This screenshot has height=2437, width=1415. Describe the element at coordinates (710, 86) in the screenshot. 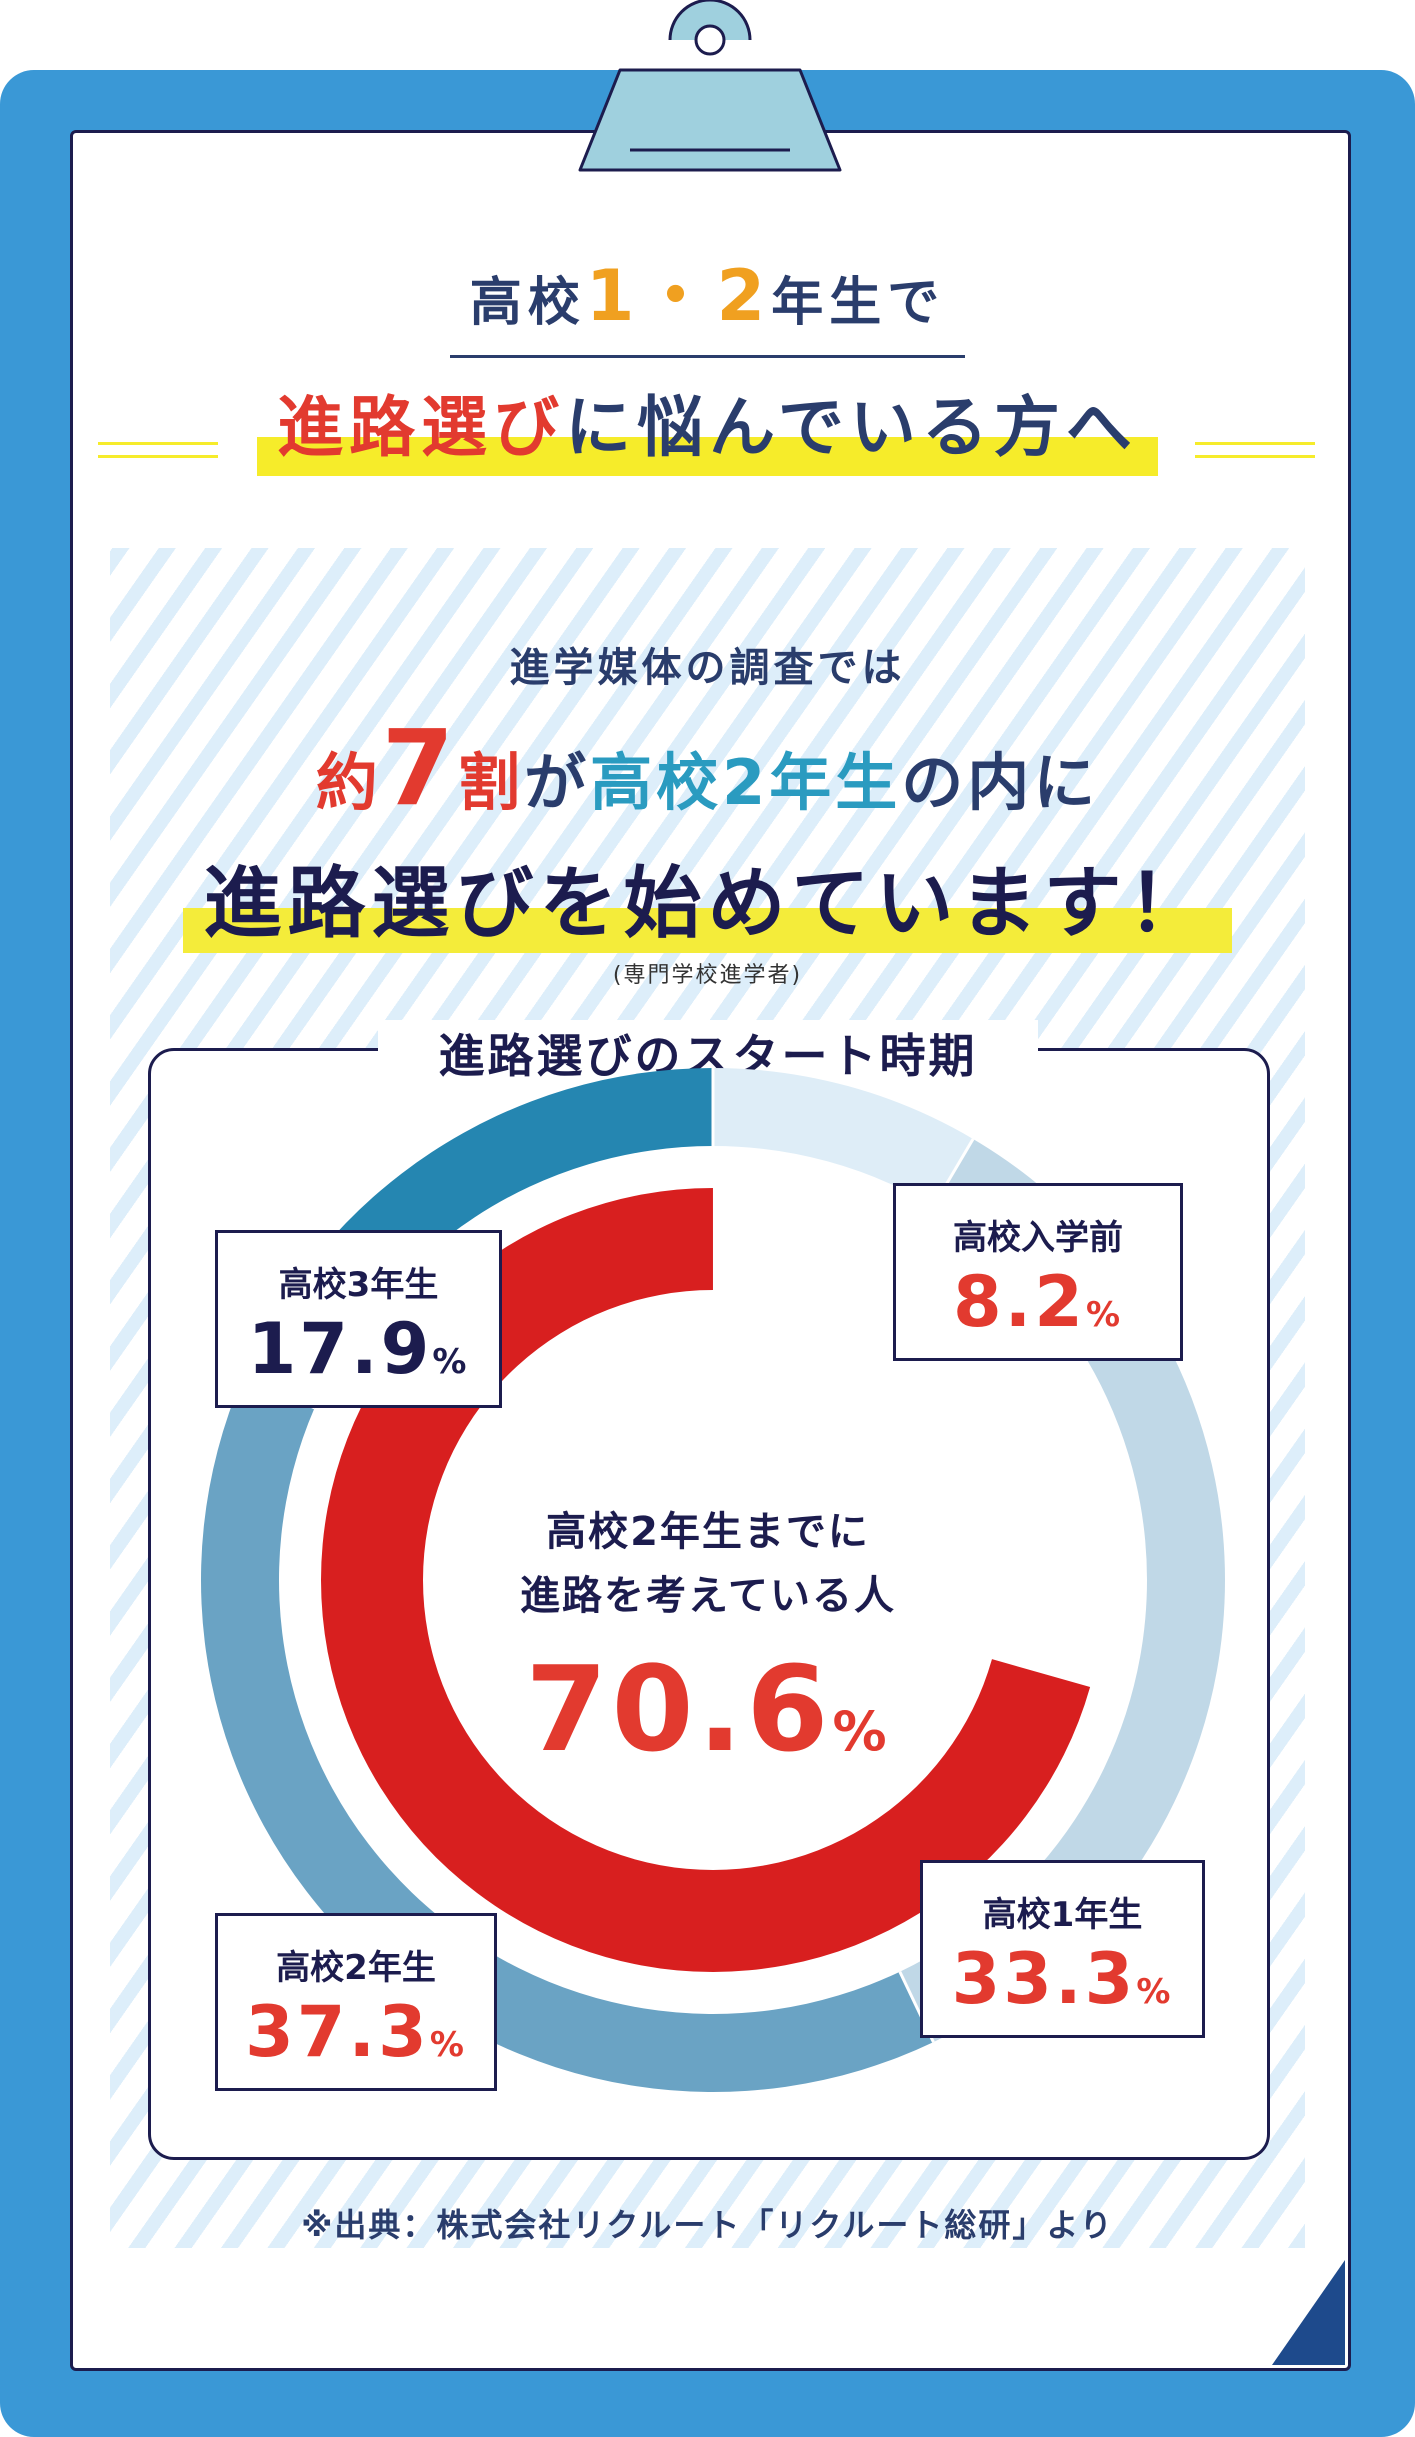

I see `clipboard-clip-icon` at that location.